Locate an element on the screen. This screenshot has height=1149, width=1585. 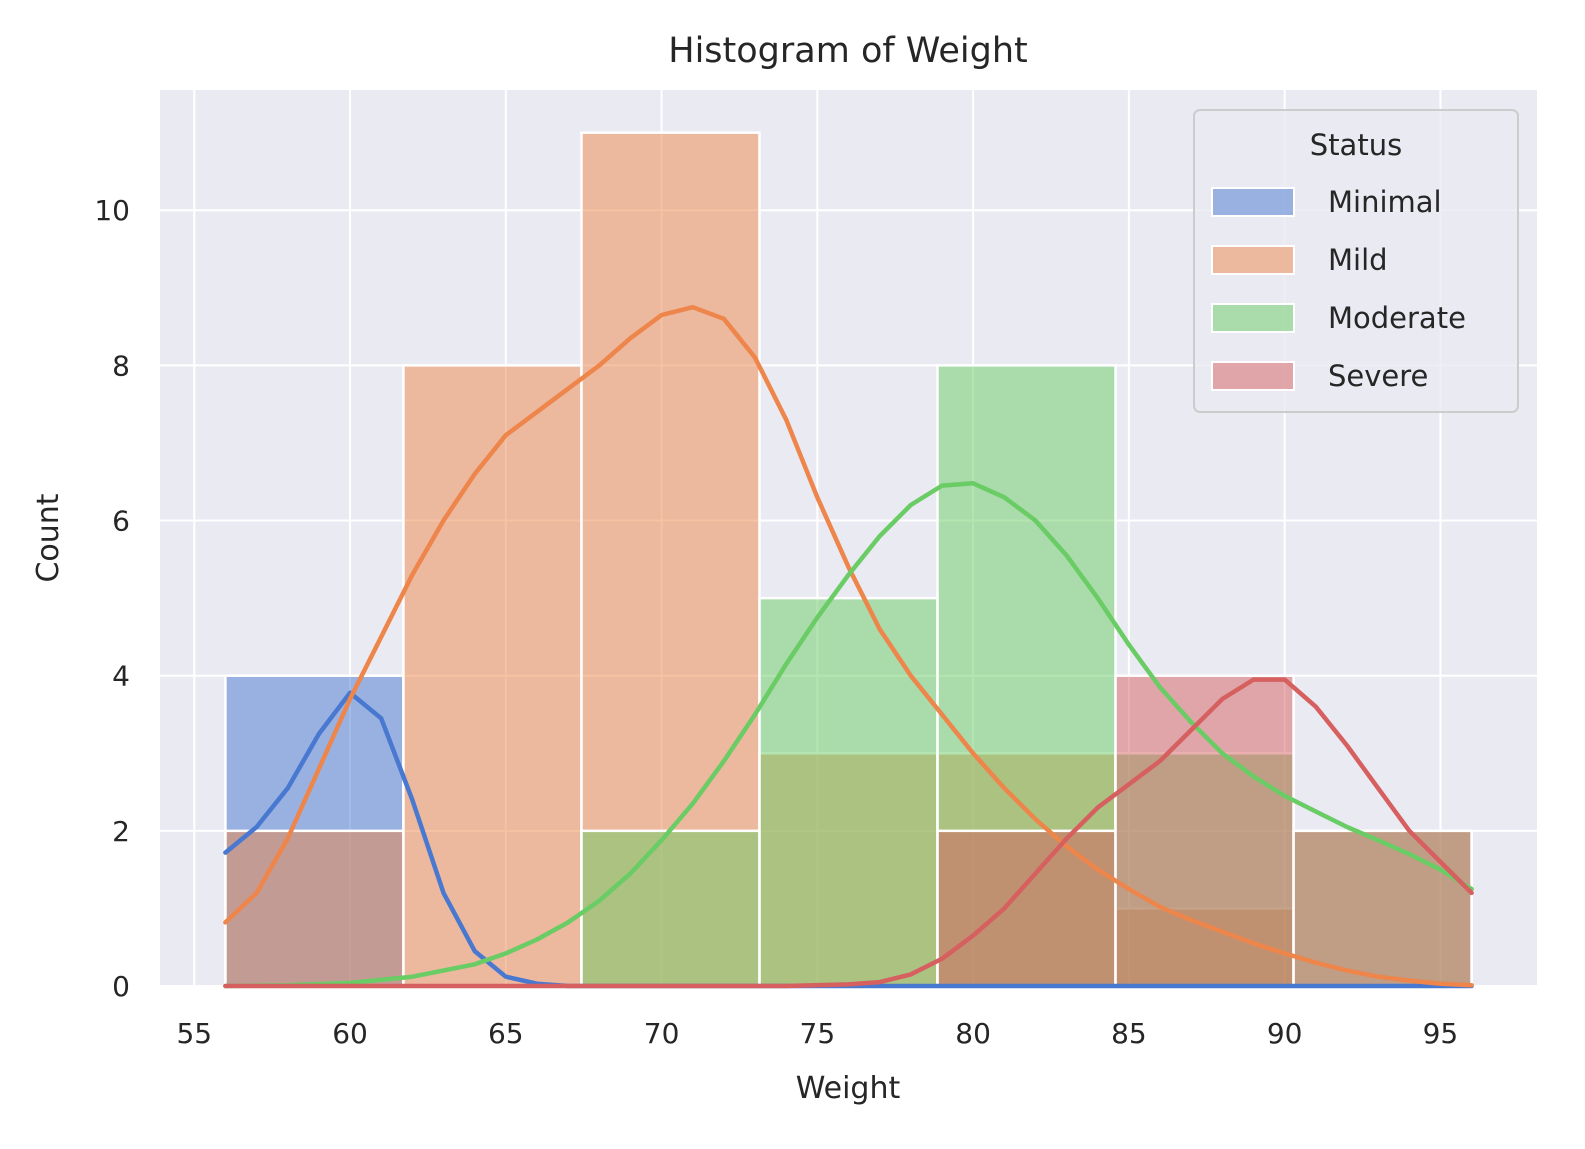
y-tick-label: 10 is located at coordinates (112, 210).